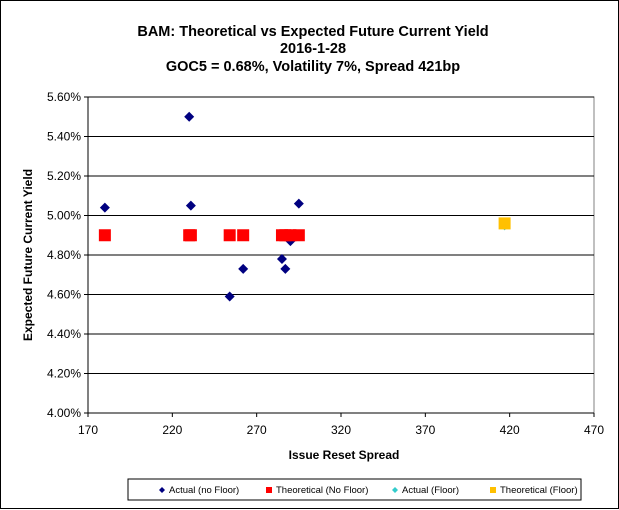  Describe the element at coordinates (64, 374) in the screenshot. I see `y-tick-label: 4.20%` at that location.